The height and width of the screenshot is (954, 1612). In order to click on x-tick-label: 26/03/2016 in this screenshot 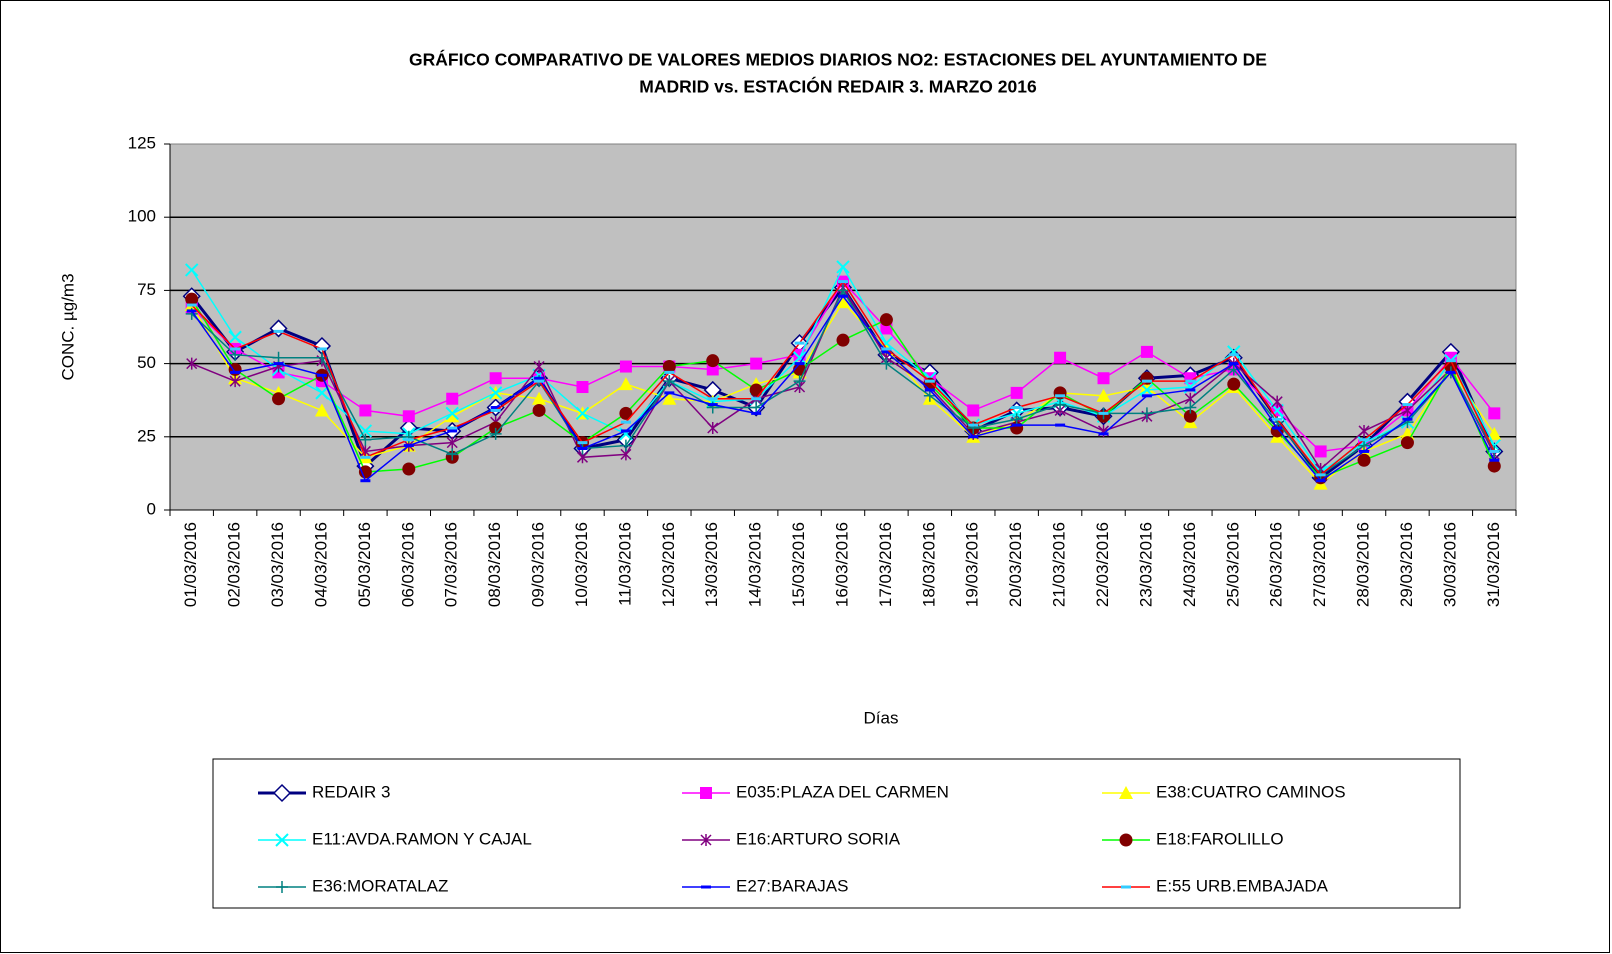, I will do `click(1276, 564)`.